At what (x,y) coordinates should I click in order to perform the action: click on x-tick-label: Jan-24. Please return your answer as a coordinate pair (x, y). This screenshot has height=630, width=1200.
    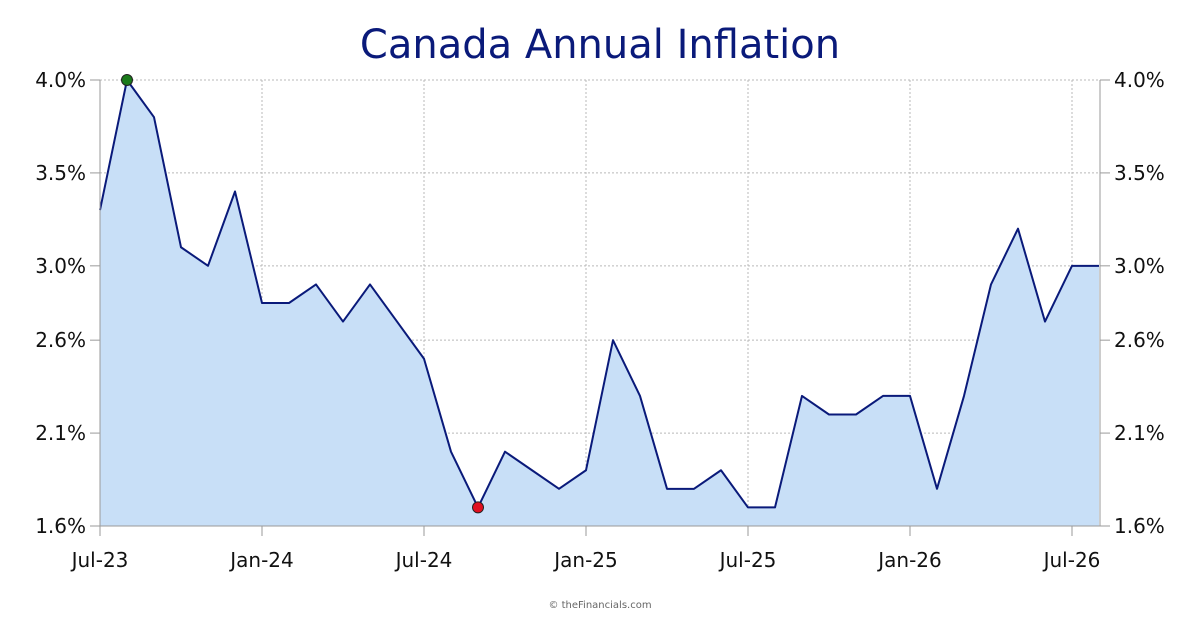
    Looking at the image, I should click on (261, 560).